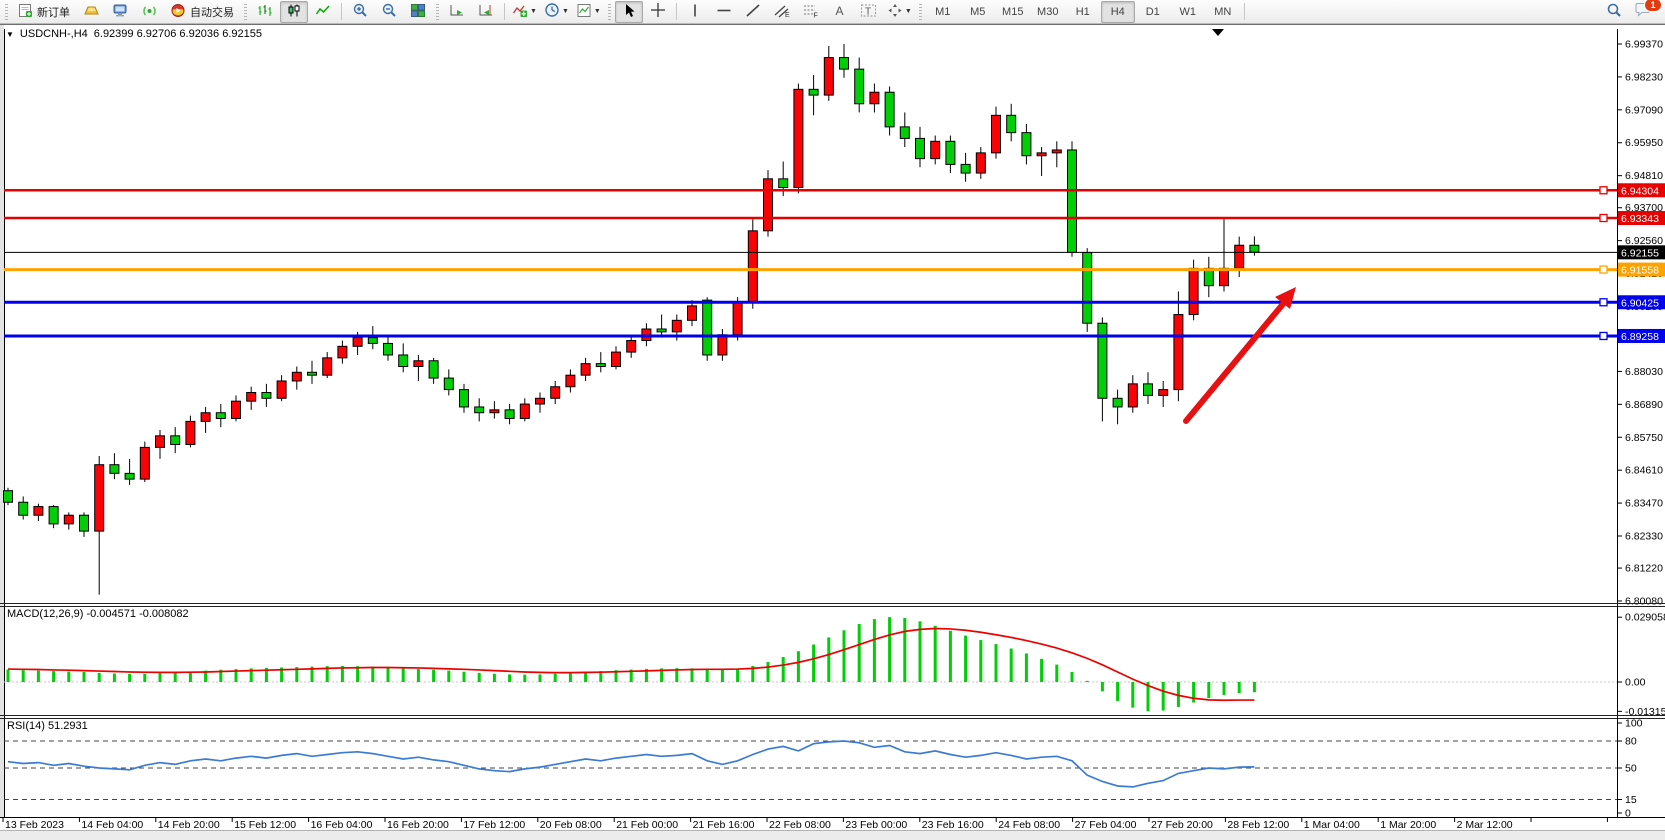 The width and height of the screenshot is (1665, 840). Describe the element at coordinates (1106, 825) in the screenshot. I see `svg-text: 27 Feb 04:00` at that location.